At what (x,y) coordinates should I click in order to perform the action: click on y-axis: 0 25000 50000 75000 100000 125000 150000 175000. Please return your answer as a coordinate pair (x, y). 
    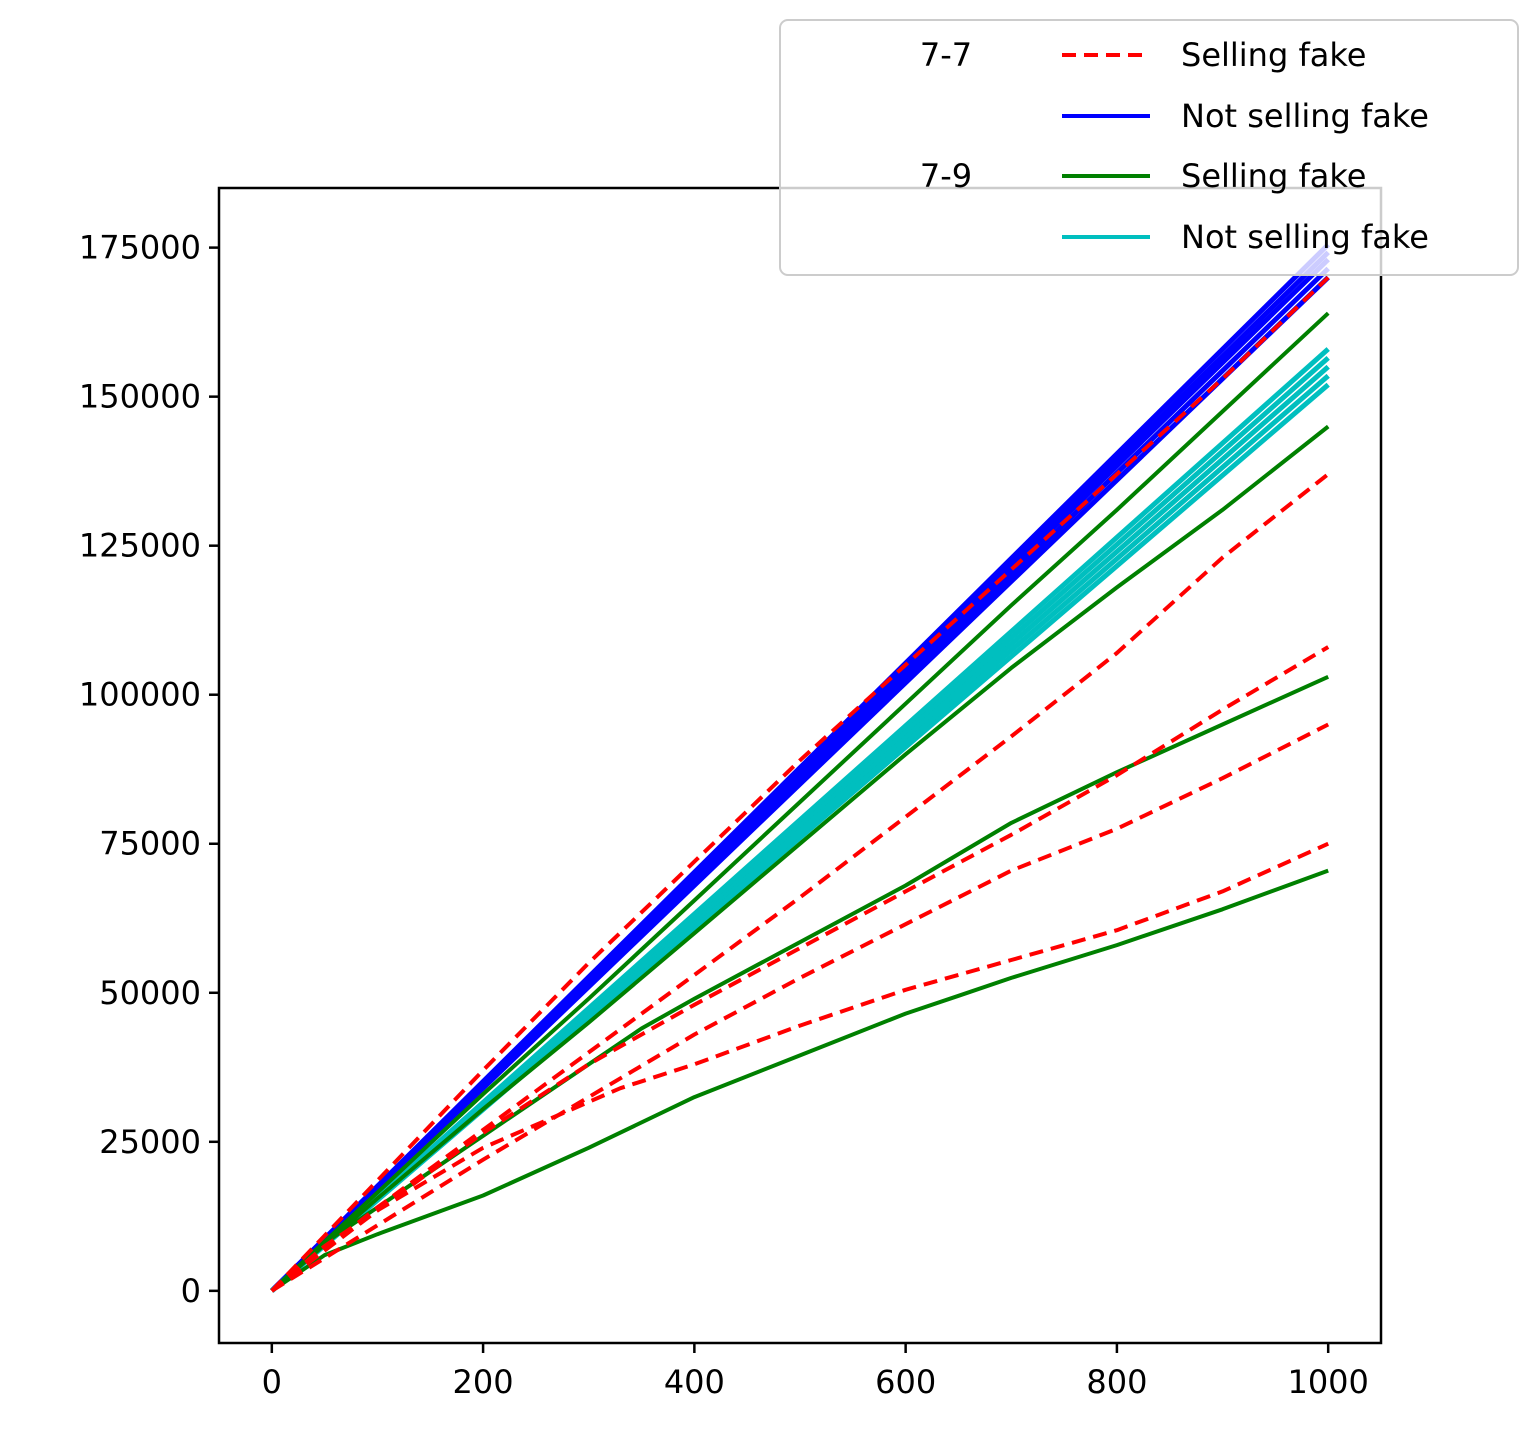
    Looking at the image, I should click on (149, 769).